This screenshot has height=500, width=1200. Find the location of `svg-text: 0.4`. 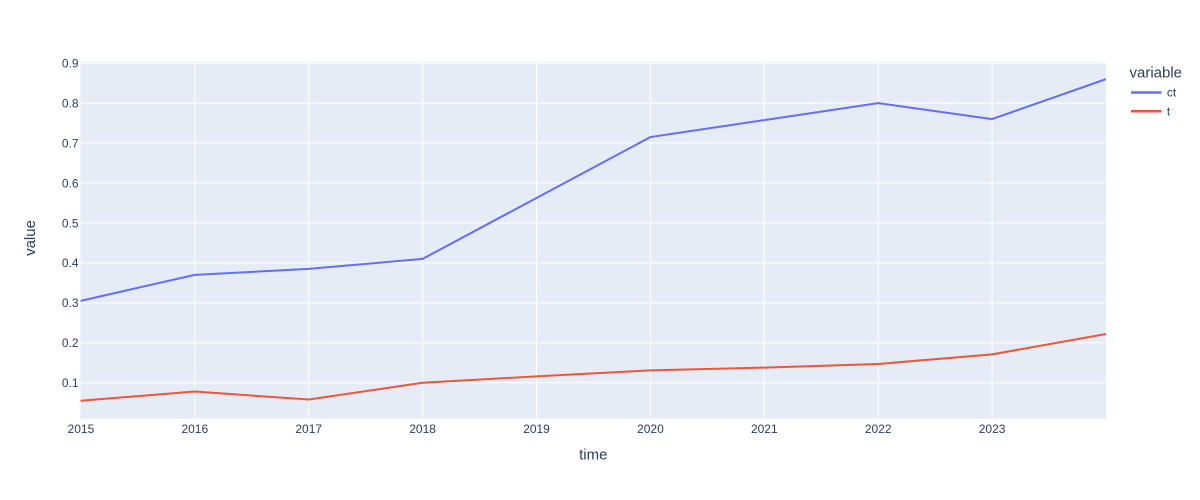

svg-text: 0.4 is located at coordinates (70, 263).